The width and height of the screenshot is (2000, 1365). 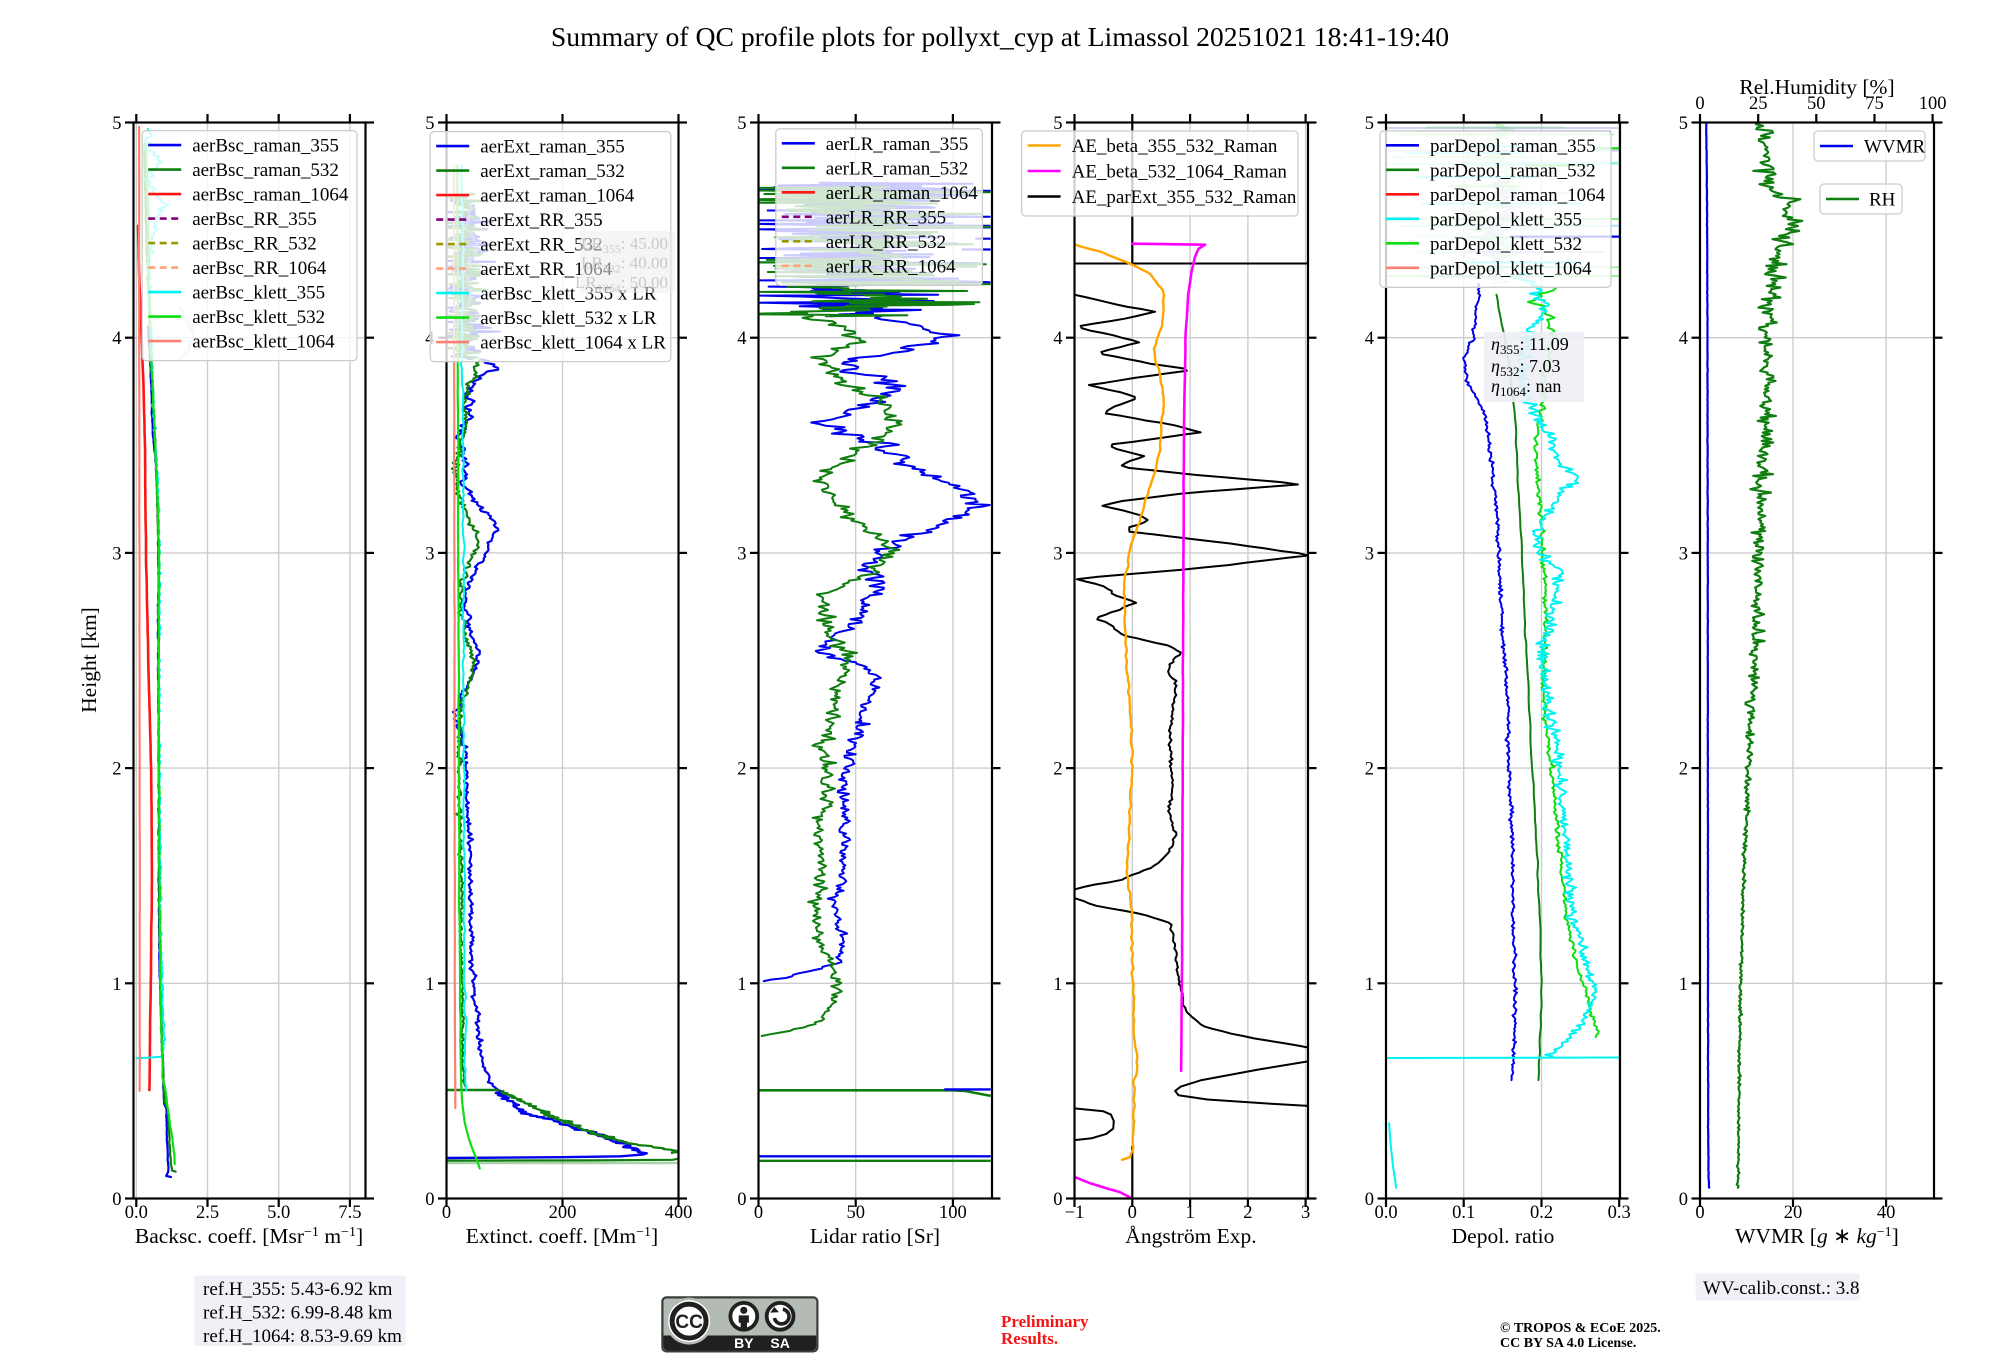 What do you see at coordinates (621, 284) in the screenshot?
I see `svg-text: LR1064: 50.00` at bounding box center [621, 284].